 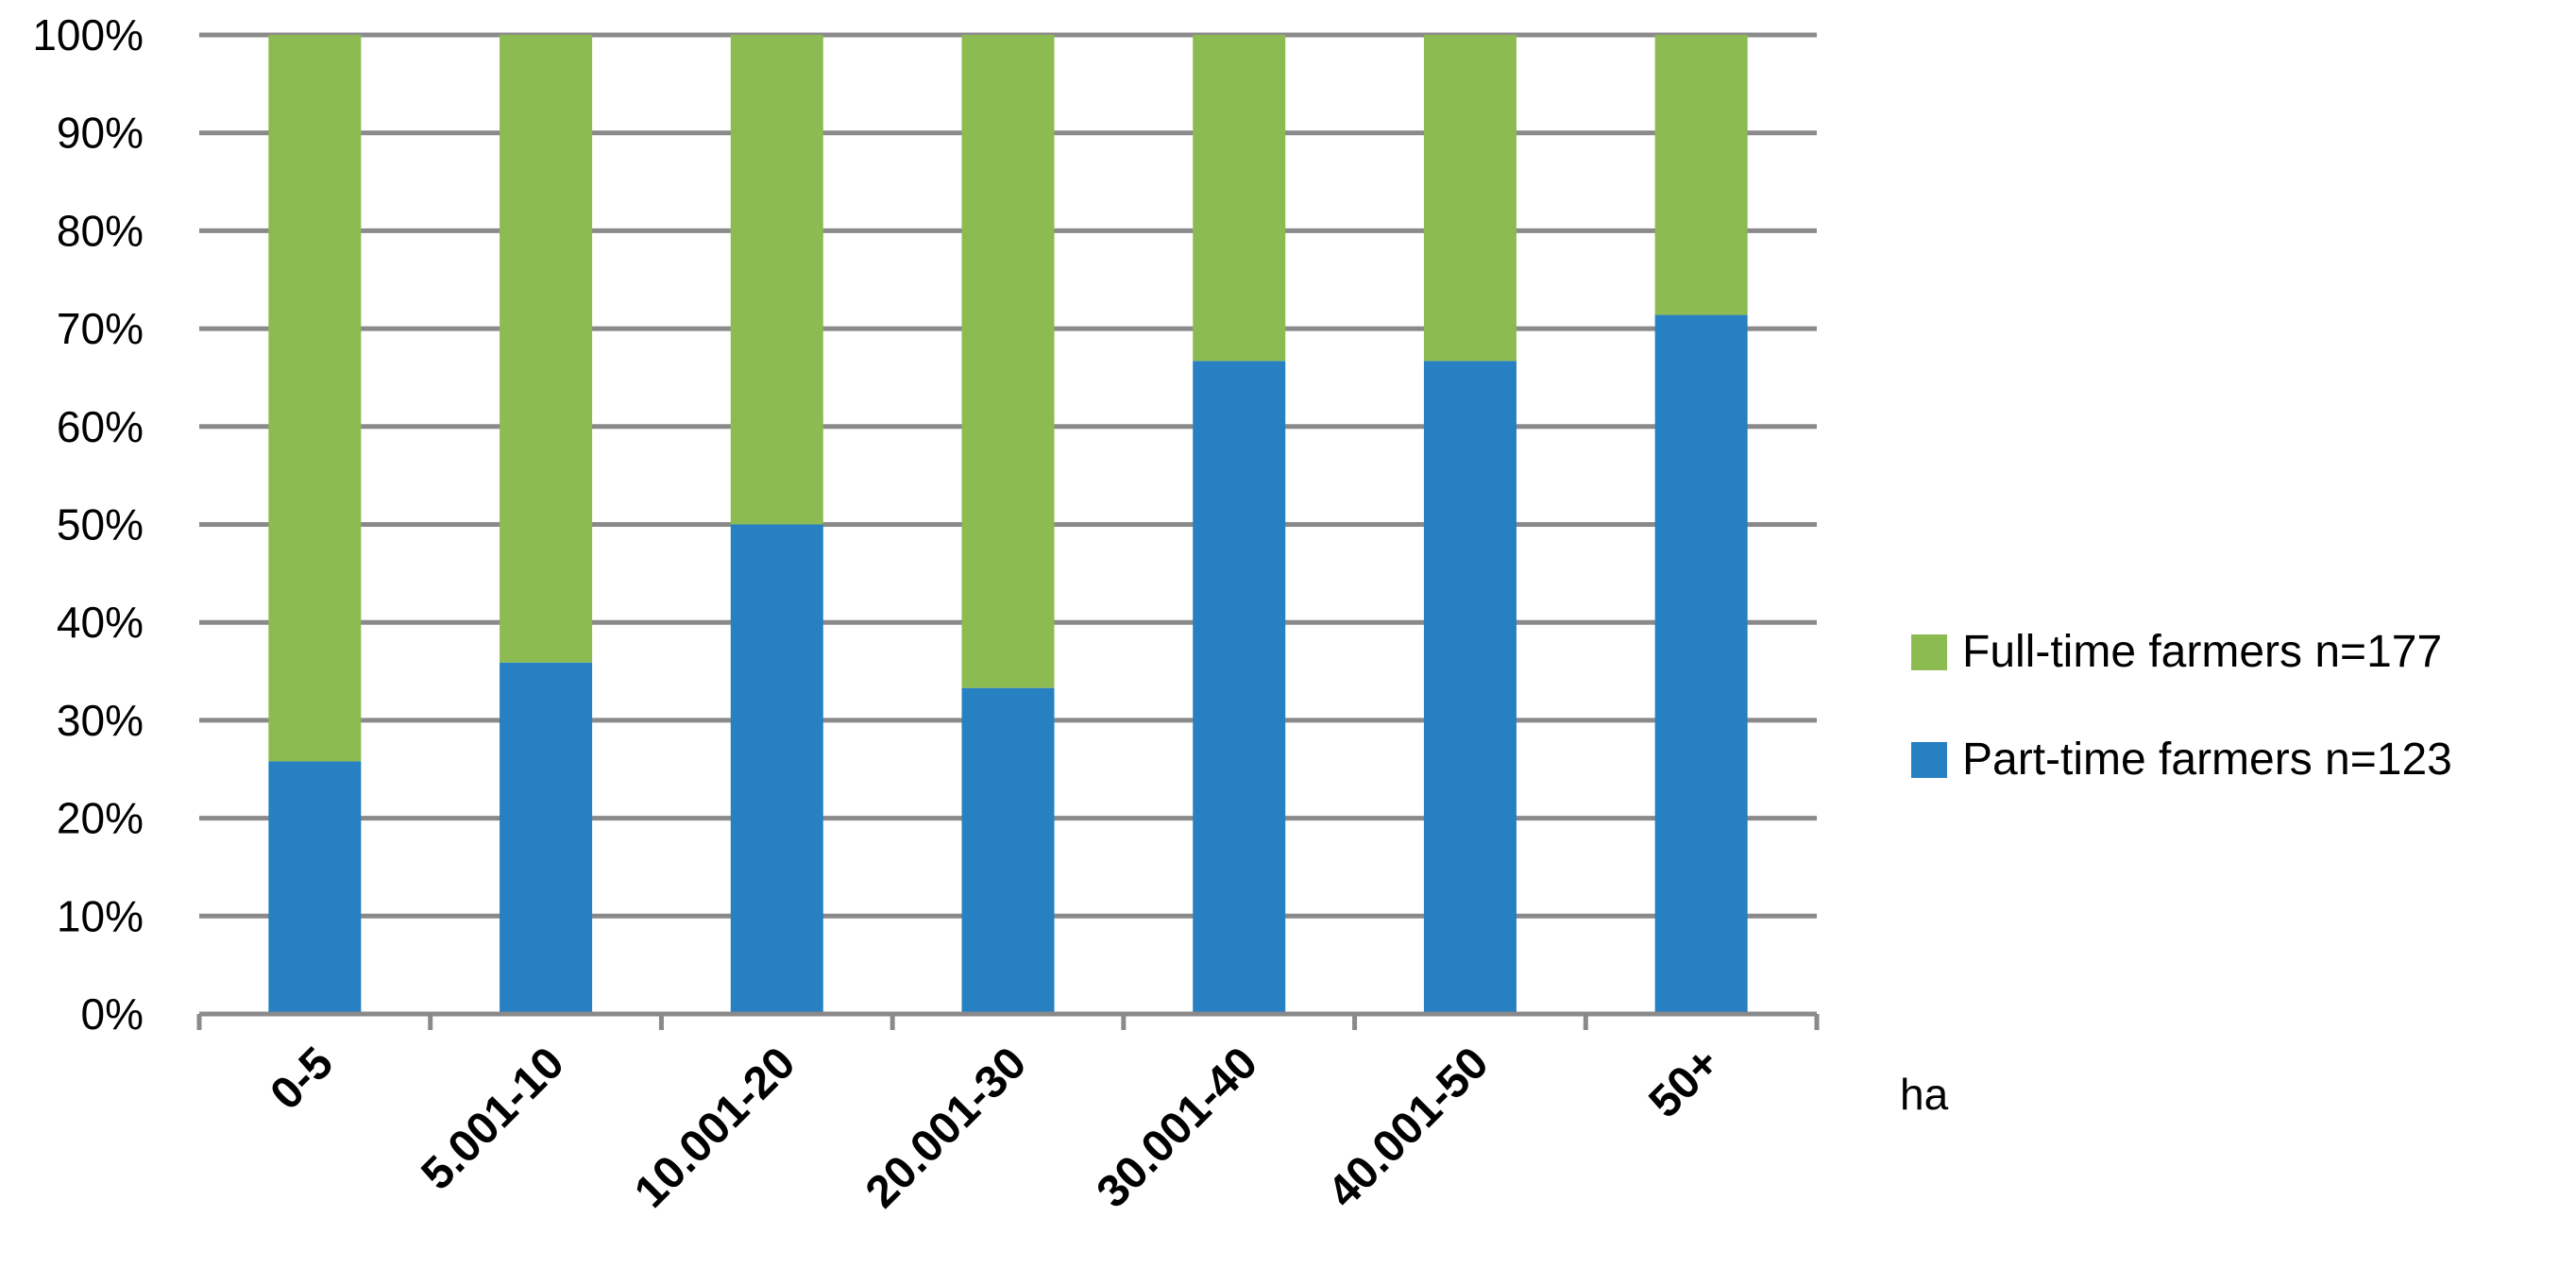 I want to click on y-tick-label: 10%, so click(x=100, y=915).